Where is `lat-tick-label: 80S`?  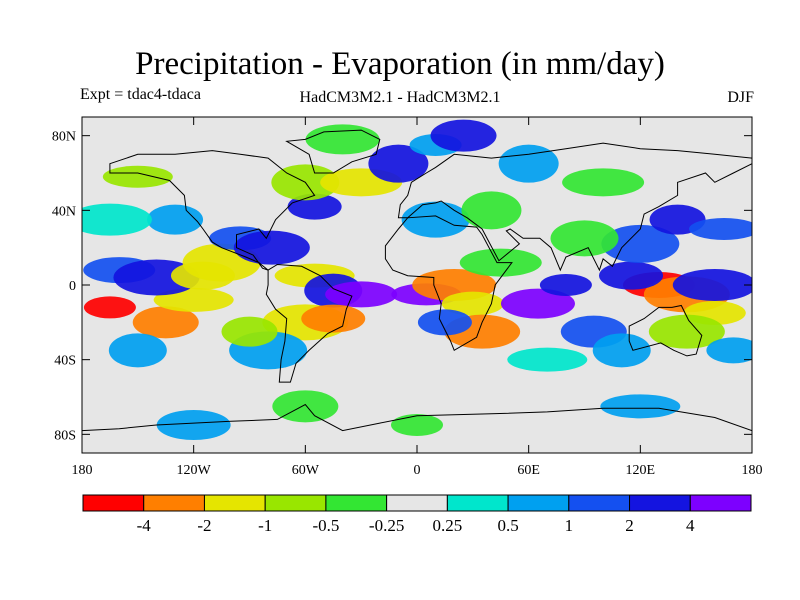 lat-tick-label: 80S is located at coordinates (65, 435).